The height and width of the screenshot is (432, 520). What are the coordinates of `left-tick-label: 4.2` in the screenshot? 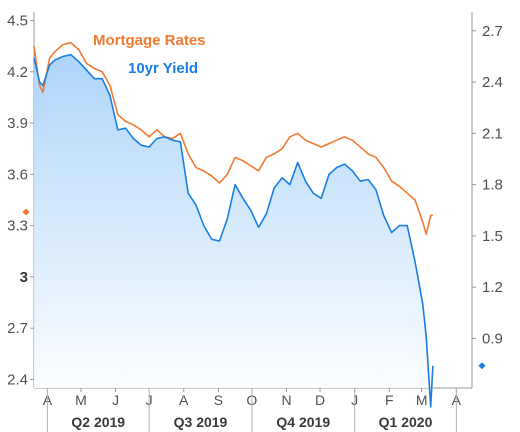 It's located at (17, 72).